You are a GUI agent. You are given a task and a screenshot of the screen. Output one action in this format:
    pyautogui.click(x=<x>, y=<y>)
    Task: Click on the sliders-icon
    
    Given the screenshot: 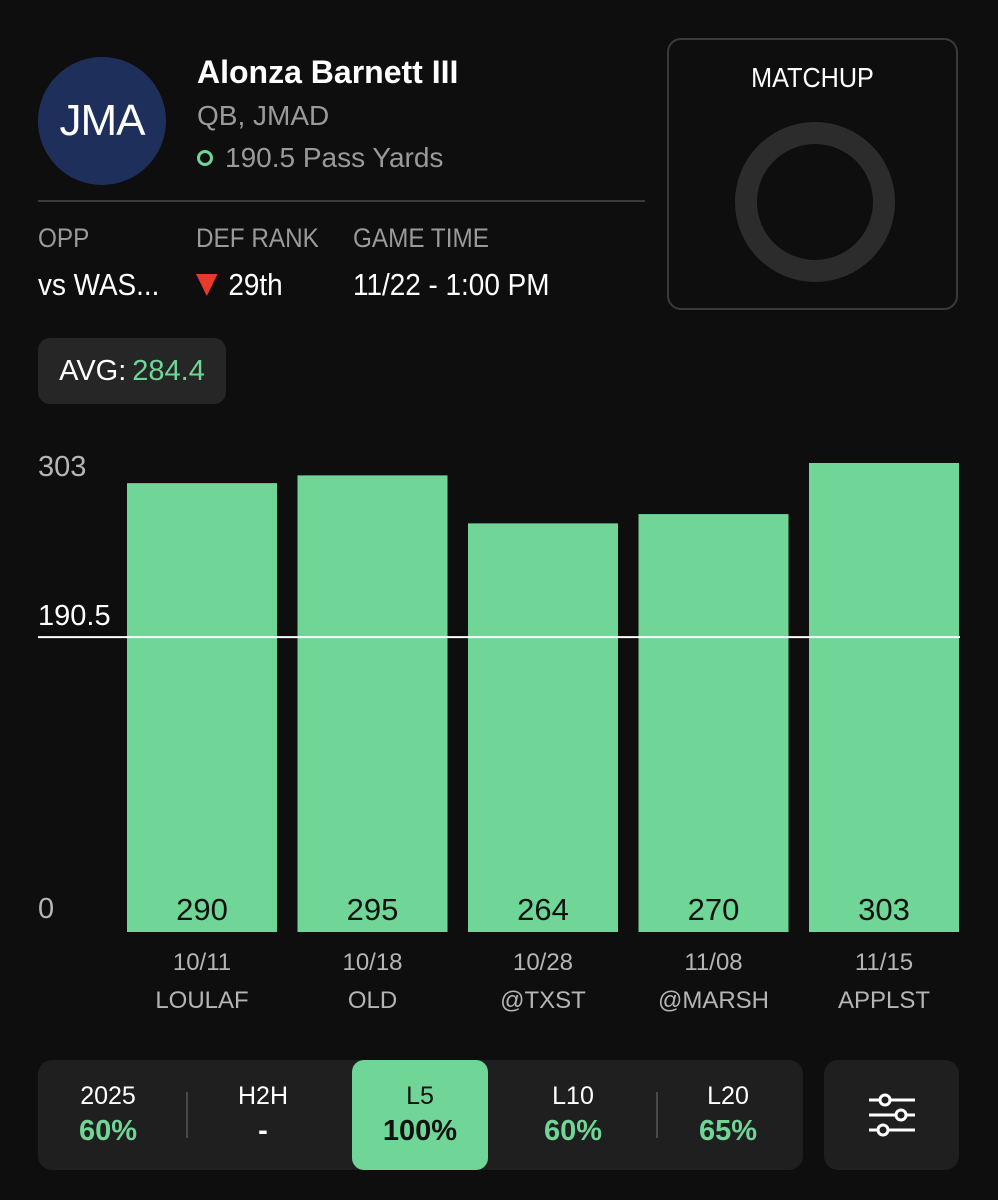 What is the action you would take?
    pyautogui.click(x=891, y=1115)
    